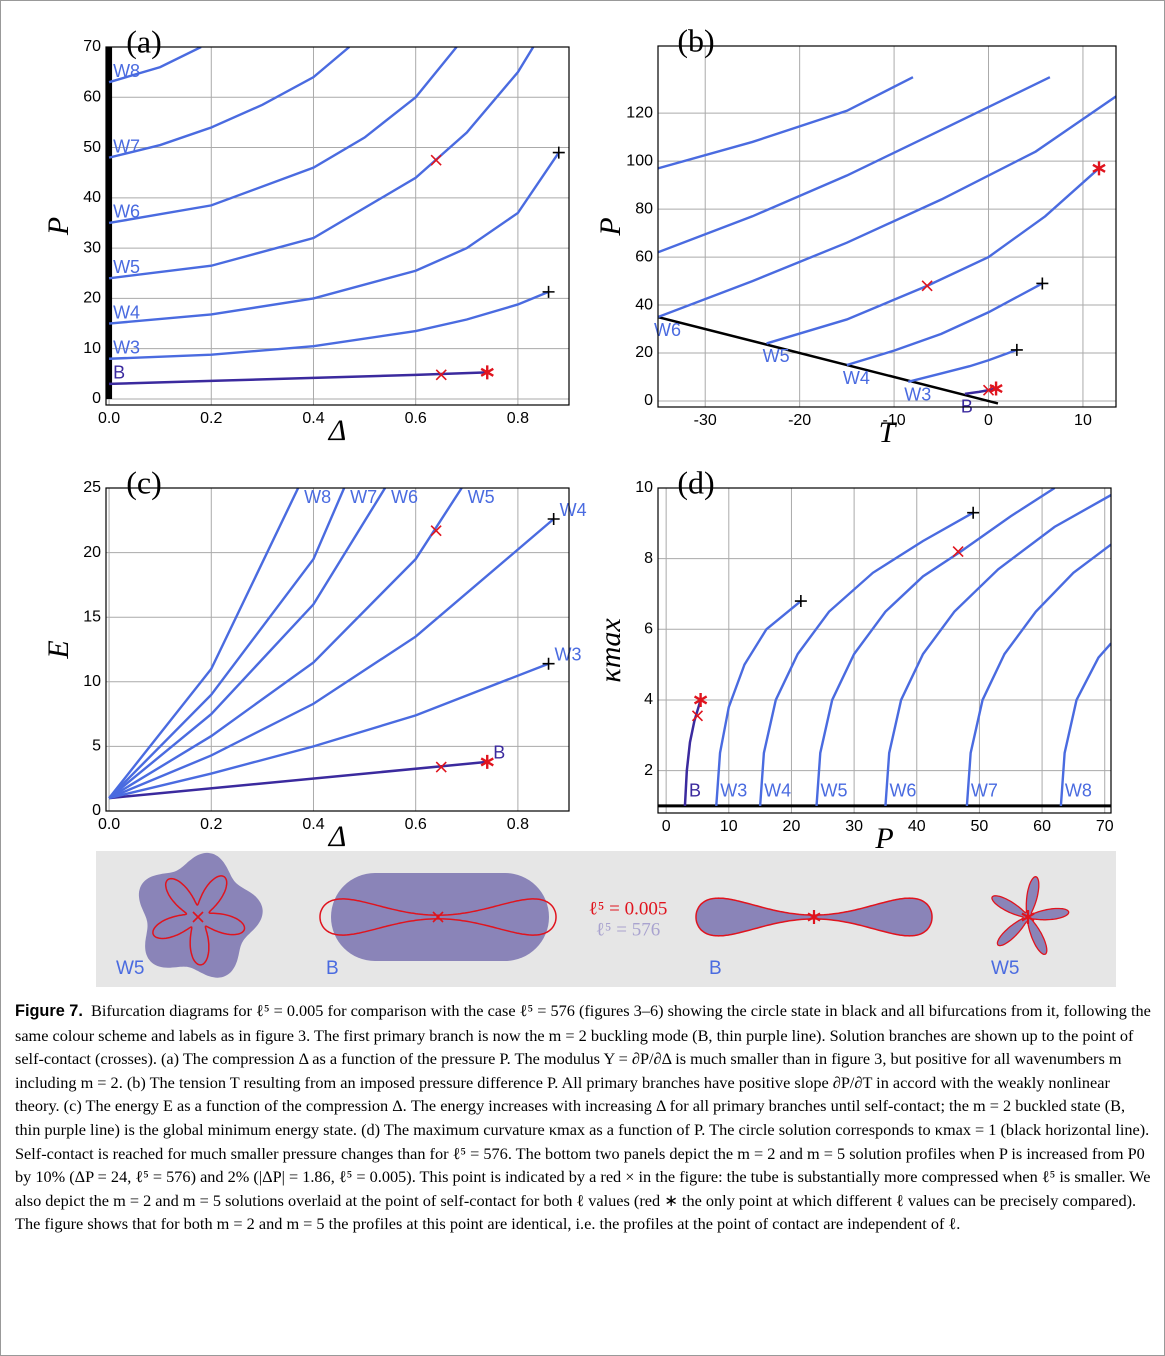  I want to click on panel-label: (b), so click(695, 40).